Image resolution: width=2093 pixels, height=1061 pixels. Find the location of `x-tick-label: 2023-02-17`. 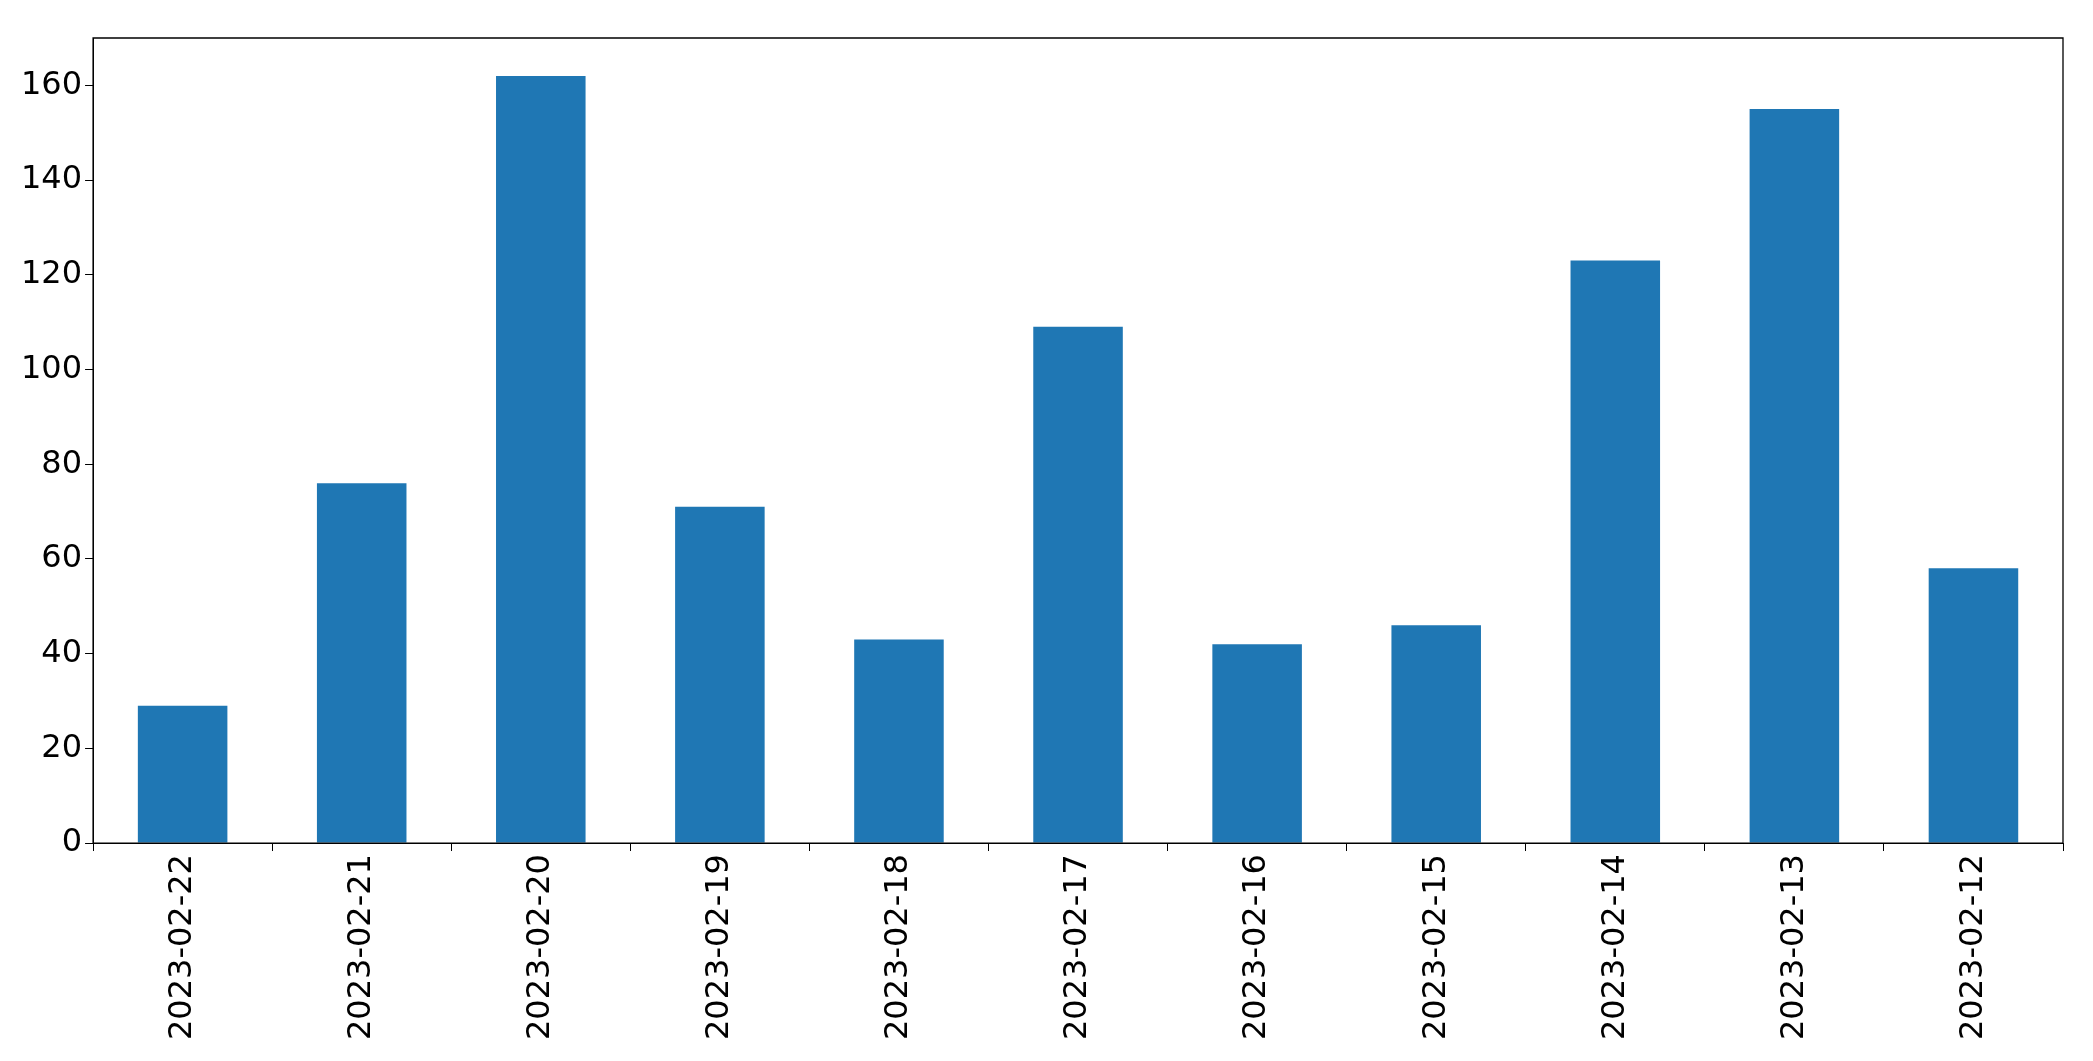

x-tick-label: 2023-02-17 is located at coordinates (1075, 947).